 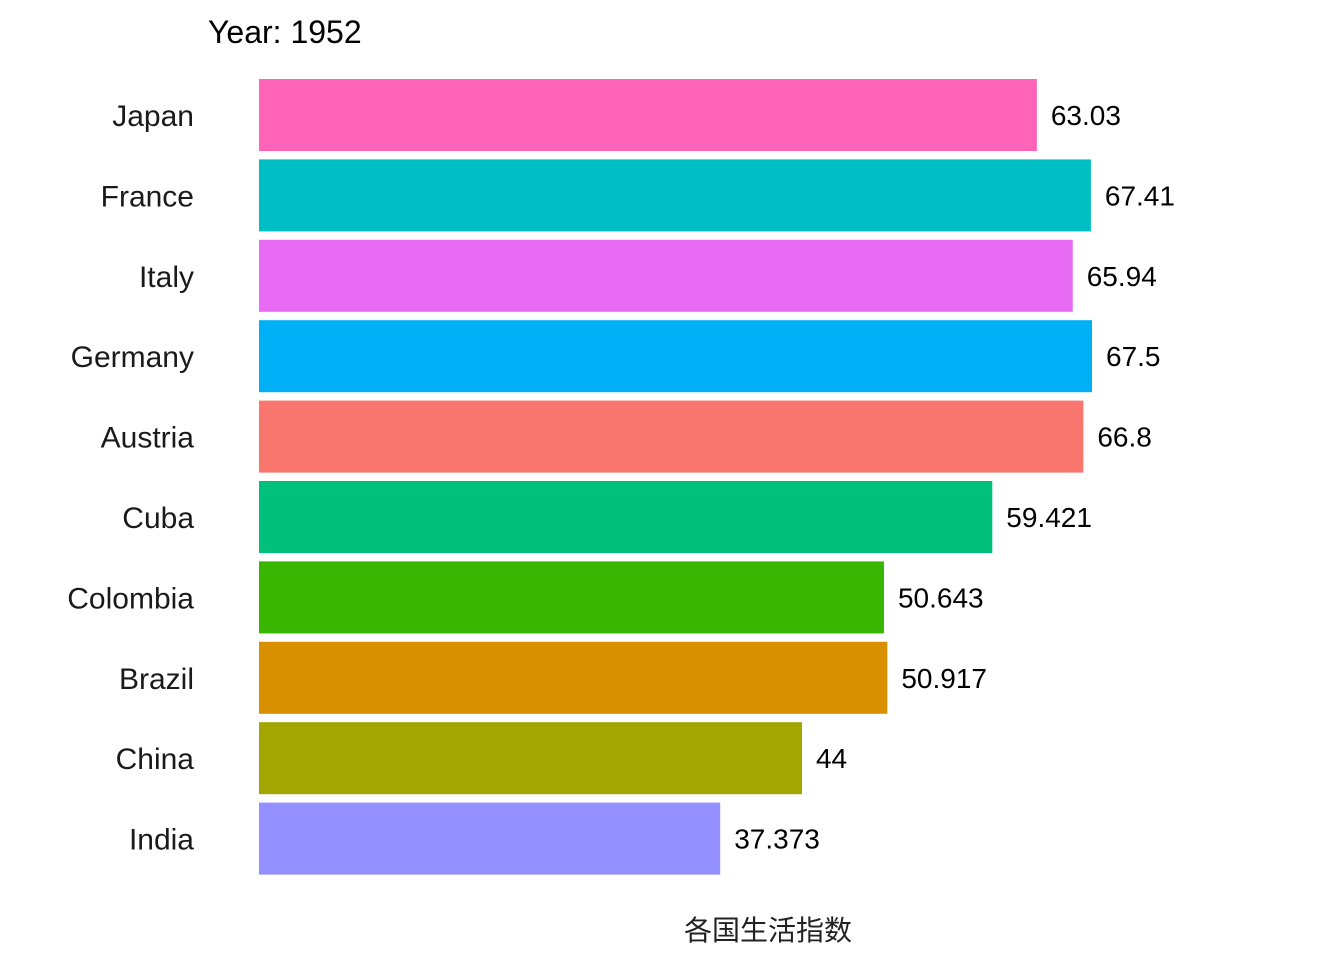 I want to click on value-label-germany: 67.5, so click(x=1133, y=356).